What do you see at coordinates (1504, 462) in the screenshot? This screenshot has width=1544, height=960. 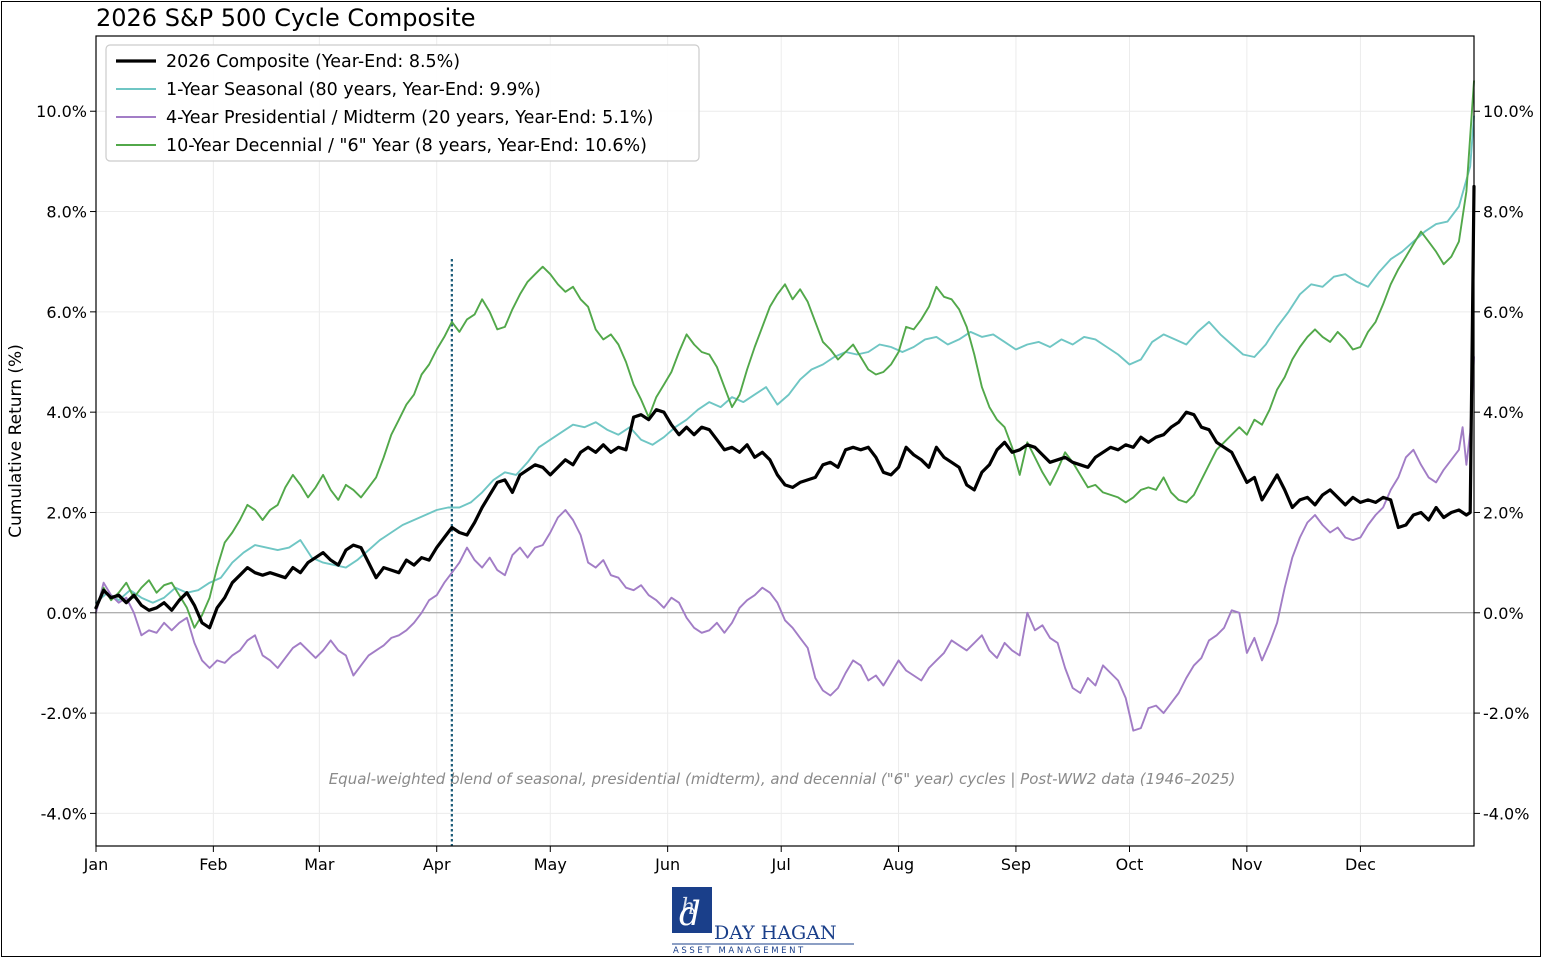 I see `y-axis-right: -4.0% -2.0% 0.0% 2.0% 4.0% 6.0% 8.0% 10.0%` at bounding box center [1504, 462].